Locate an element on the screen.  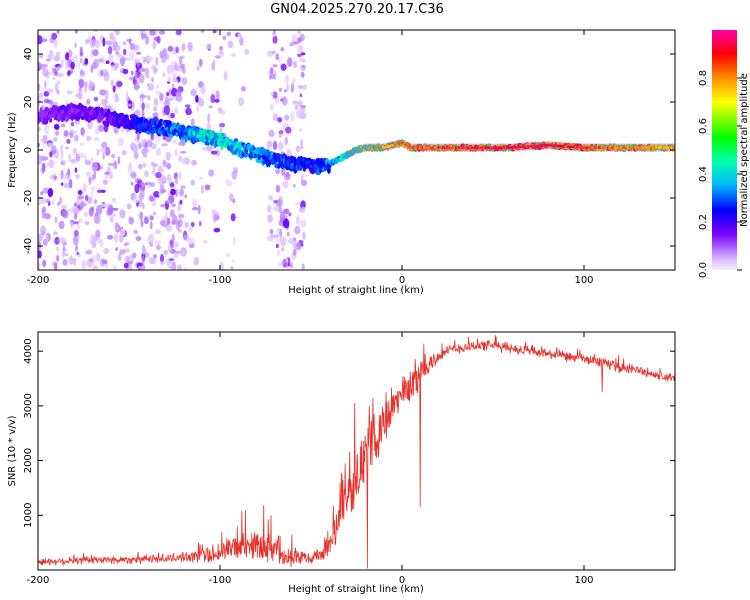
spectrogram-halo is located at coordinates (369, 148).